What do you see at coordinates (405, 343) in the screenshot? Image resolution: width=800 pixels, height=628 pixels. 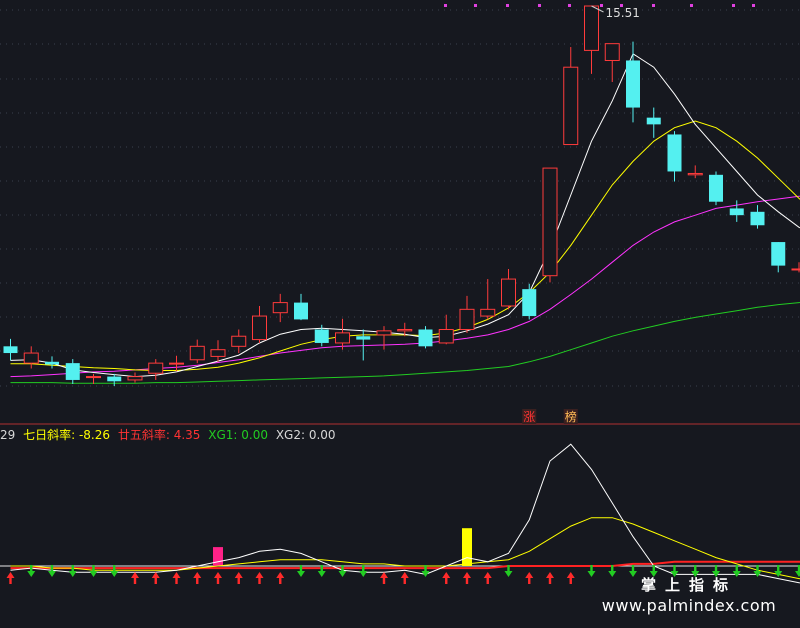 I see `ma60-line` at bounding box center [405, 343].